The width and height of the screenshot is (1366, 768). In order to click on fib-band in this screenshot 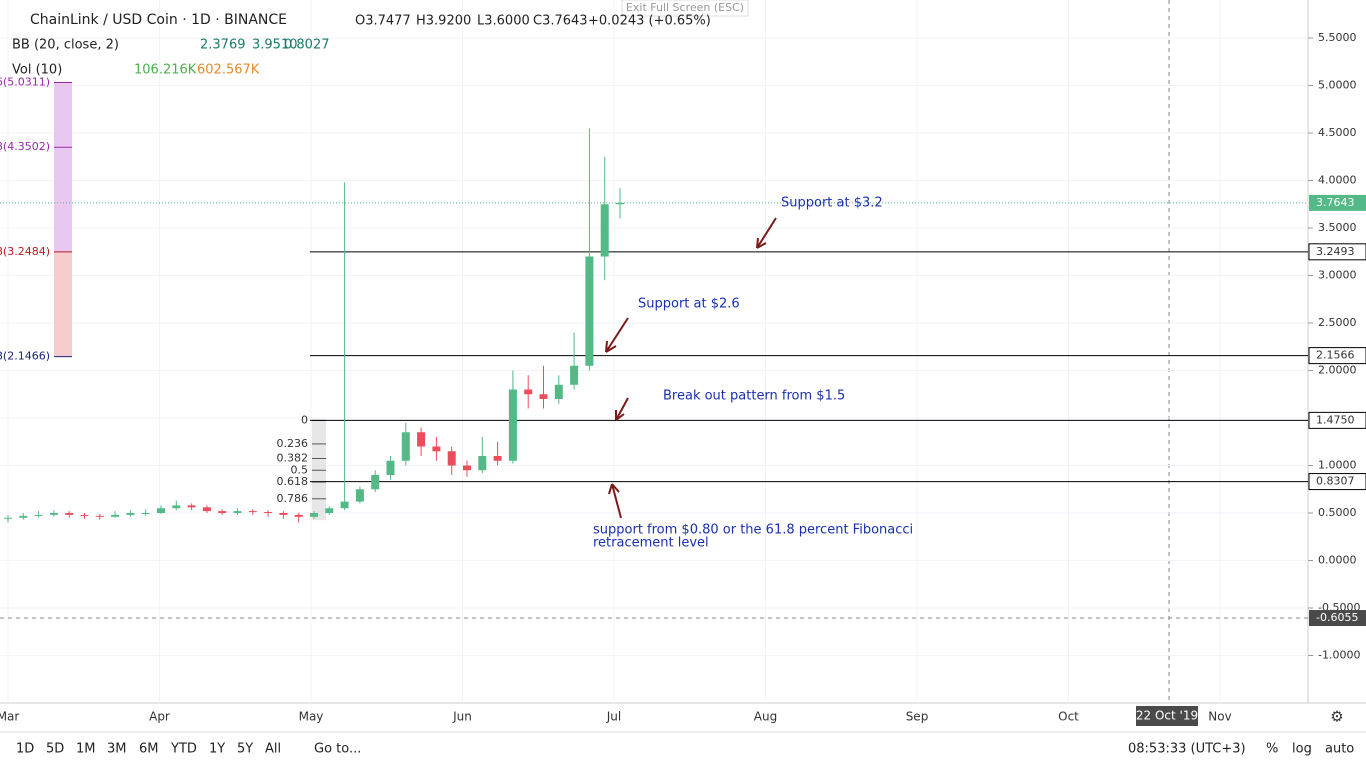, I will do `click(63, 304)`.